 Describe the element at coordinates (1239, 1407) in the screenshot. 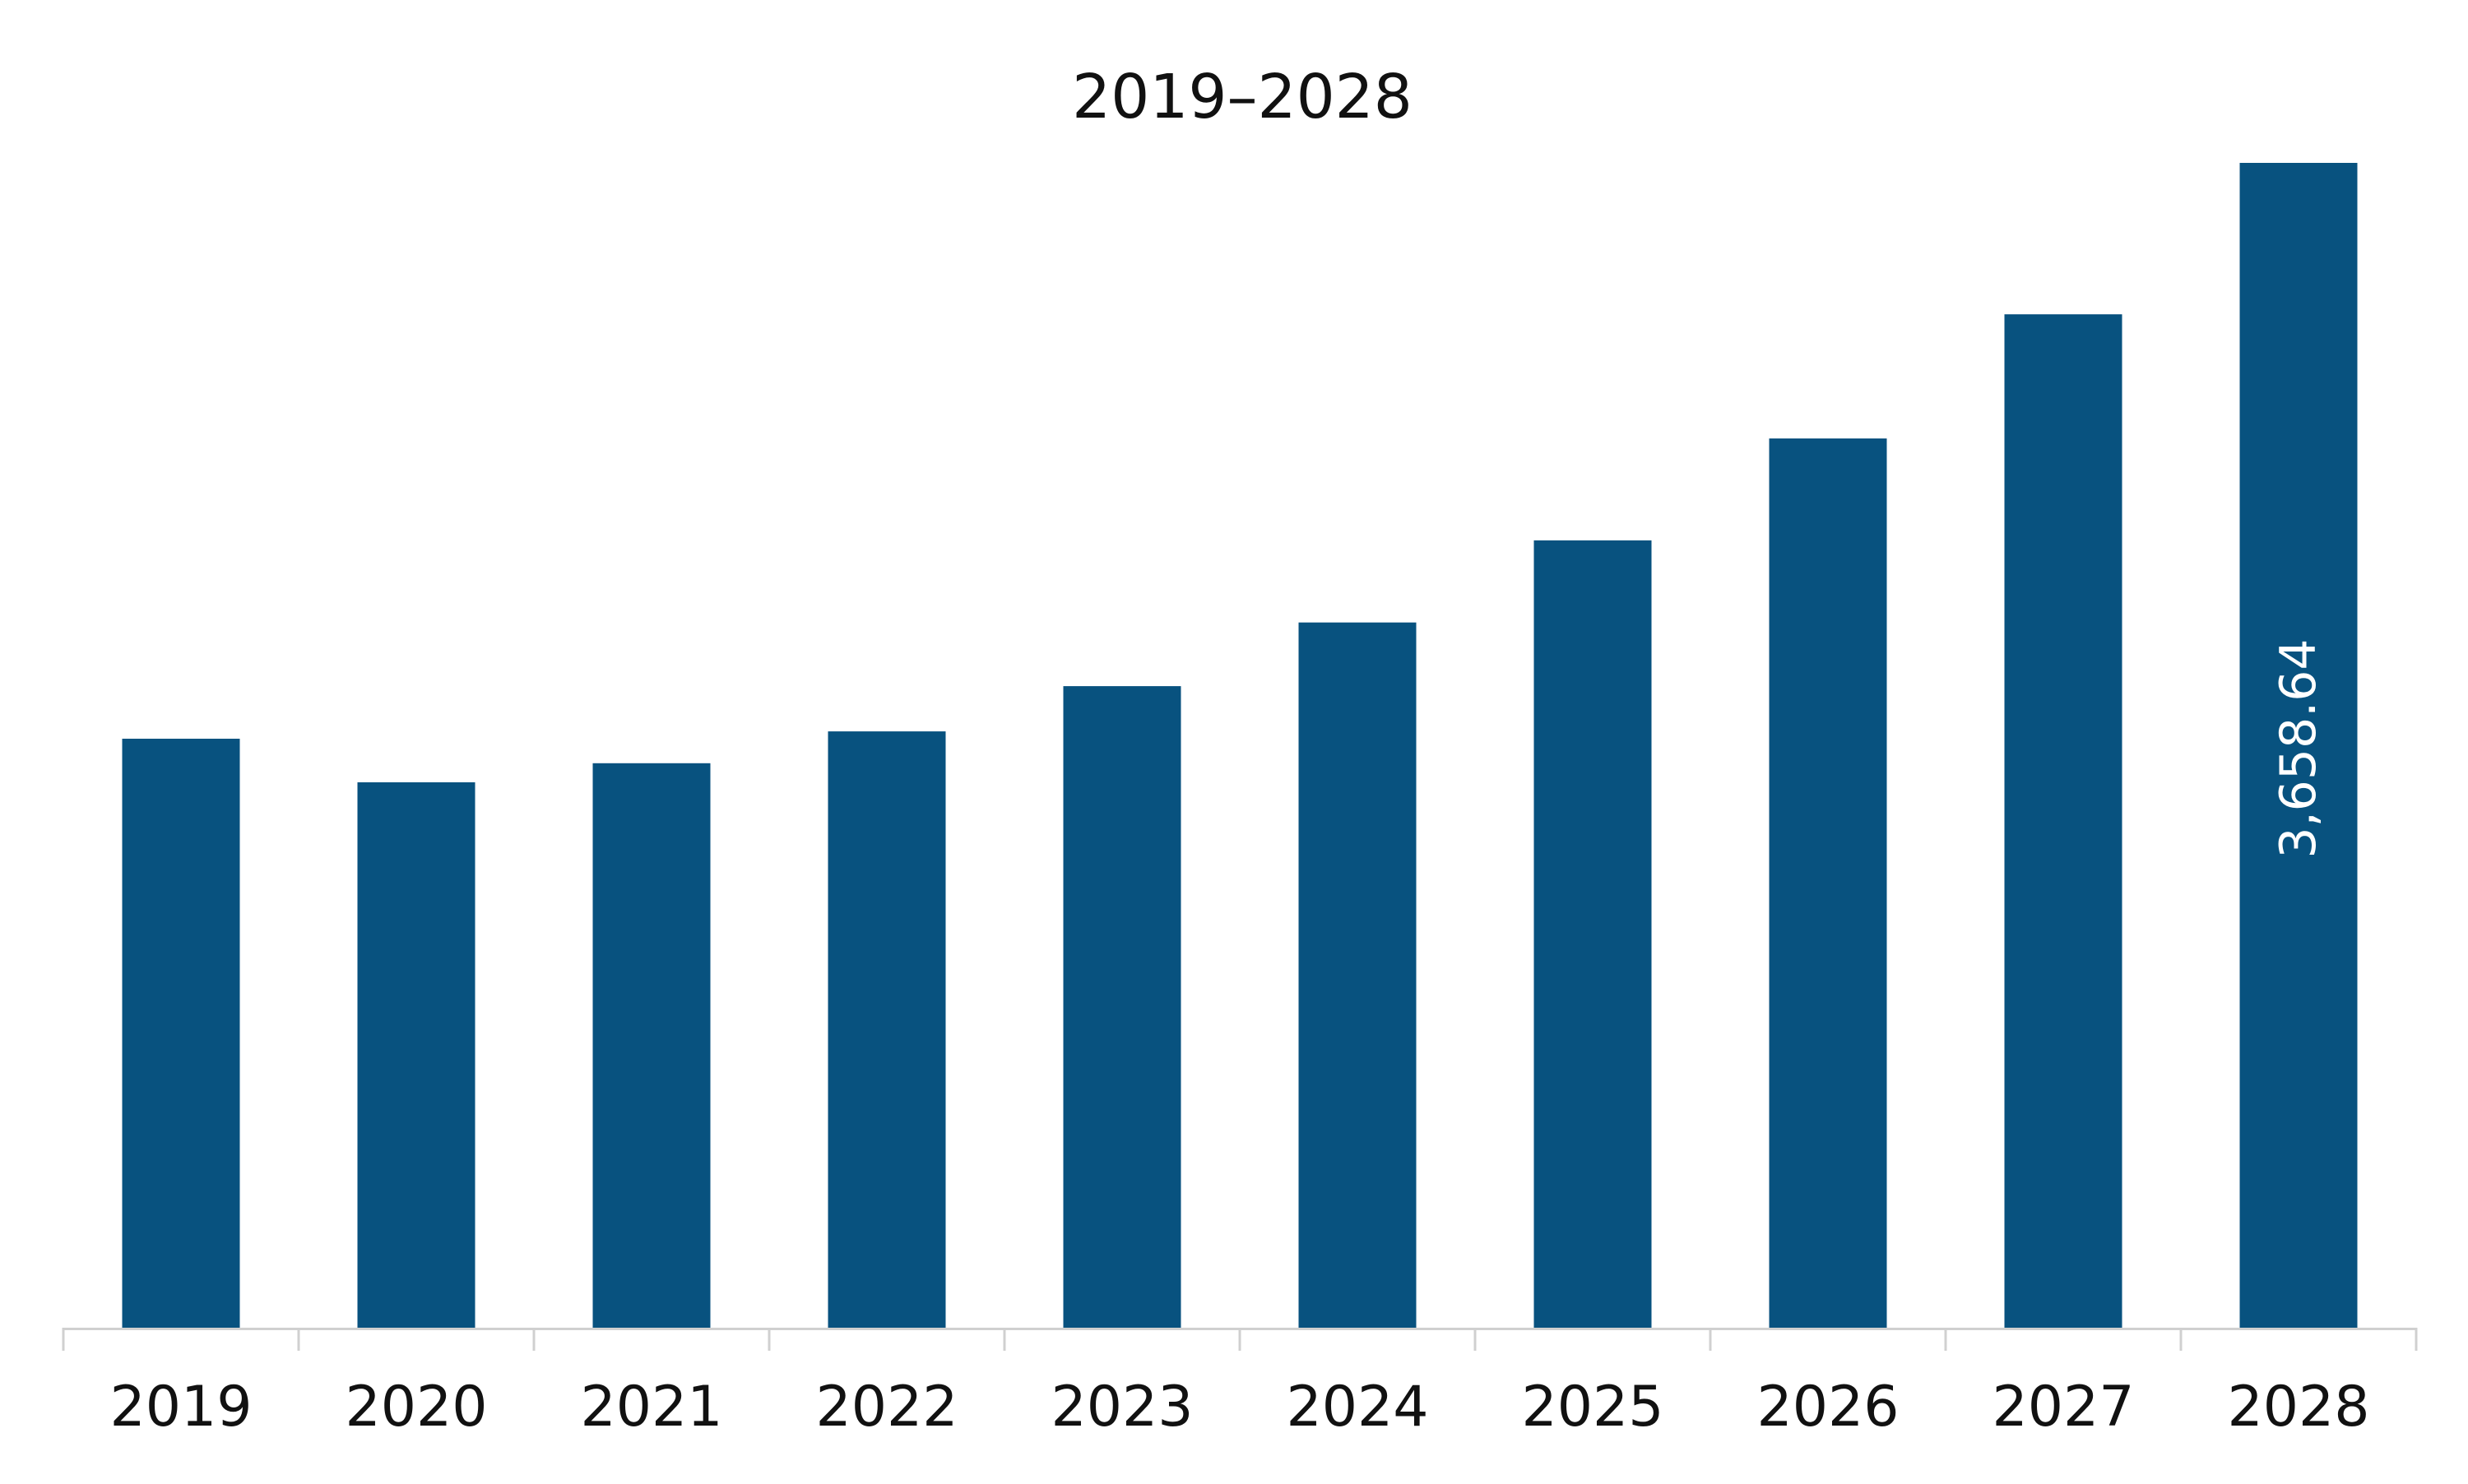

I see `x-tick-labels: 2019 2020 2021 2022 2023 2024 2025 2026 2027 2028` at that location.